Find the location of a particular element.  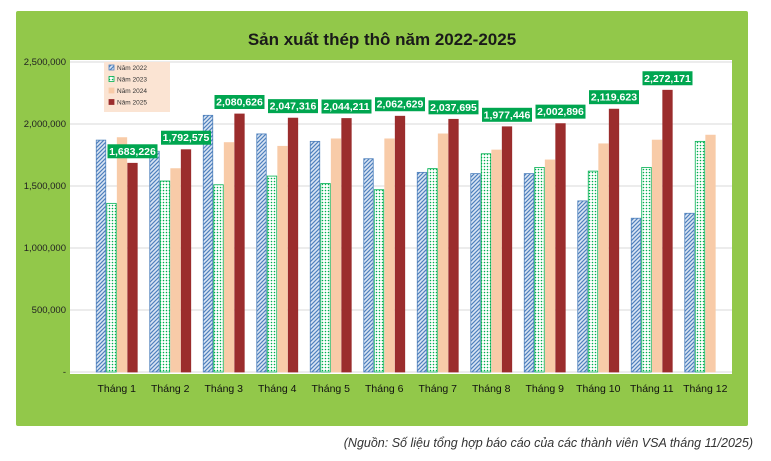

bar-năm-2022-5 is located at coordinates (315, 256).